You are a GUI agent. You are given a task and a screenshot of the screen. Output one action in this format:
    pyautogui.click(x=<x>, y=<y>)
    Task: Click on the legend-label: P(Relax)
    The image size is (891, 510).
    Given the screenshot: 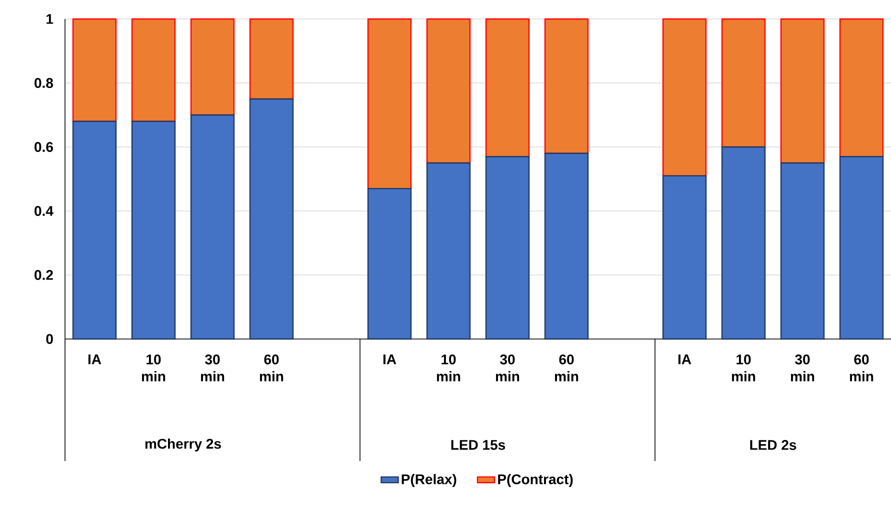 What is the action you would take?
    pyautogui.click(x=429, y=481)
    